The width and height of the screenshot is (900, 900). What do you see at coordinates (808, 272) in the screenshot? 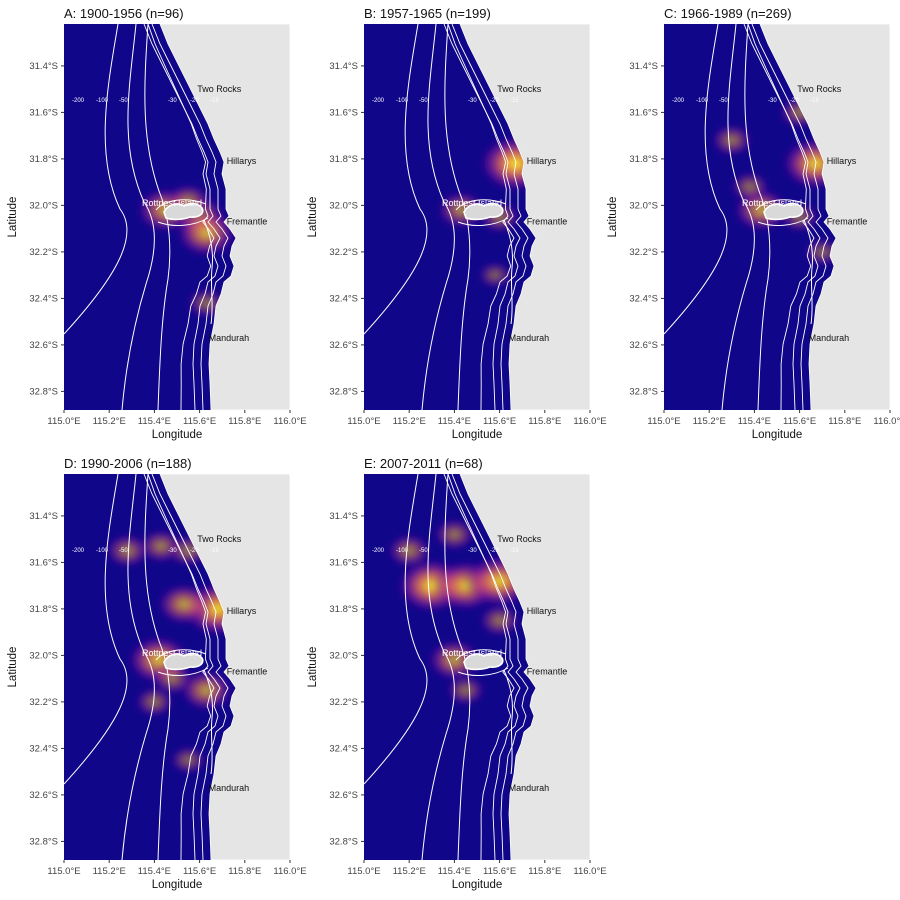
I see `shelf-reef-contour` at bounding box center [808, 272].